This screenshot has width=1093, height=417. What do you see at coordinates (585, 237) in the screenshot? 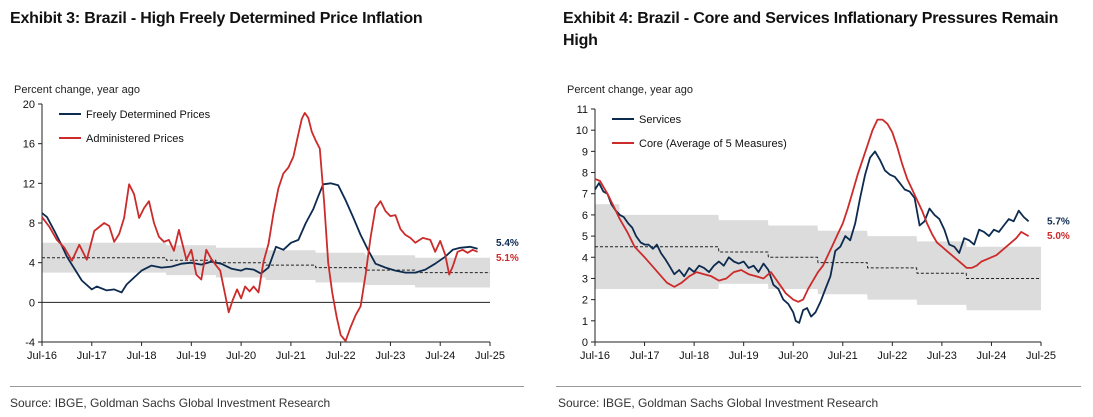
I see `ex4-y-tick-label: 5` at bounding box center [585, 237].